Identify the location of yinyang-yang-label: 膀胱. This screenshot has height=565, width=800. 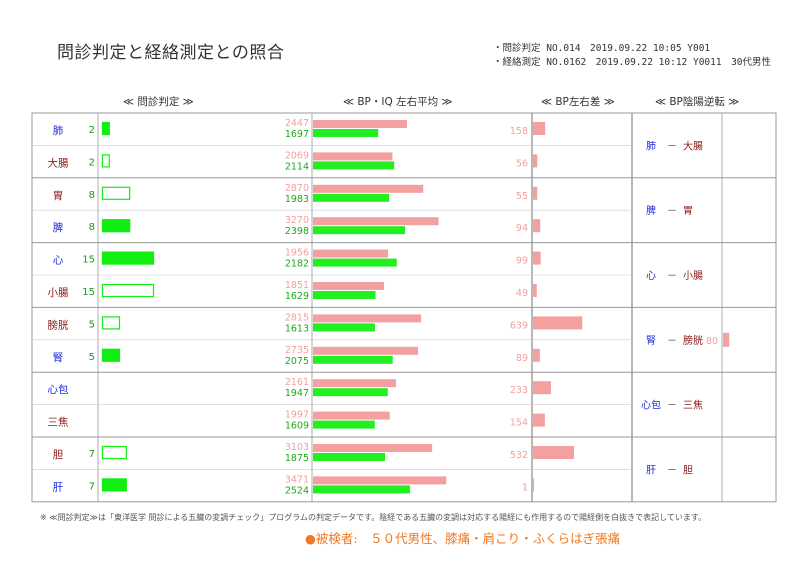
(693, 340).